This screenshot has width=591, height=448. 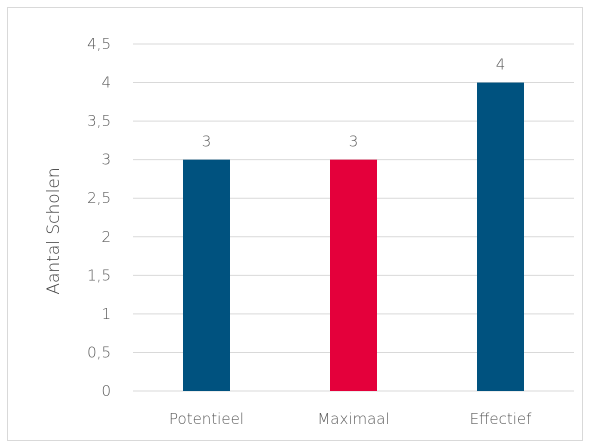 What do you see at coordinates (353, 275) in the screenshot?
I see `bar-maximaal` at bounding box center [353, 275].